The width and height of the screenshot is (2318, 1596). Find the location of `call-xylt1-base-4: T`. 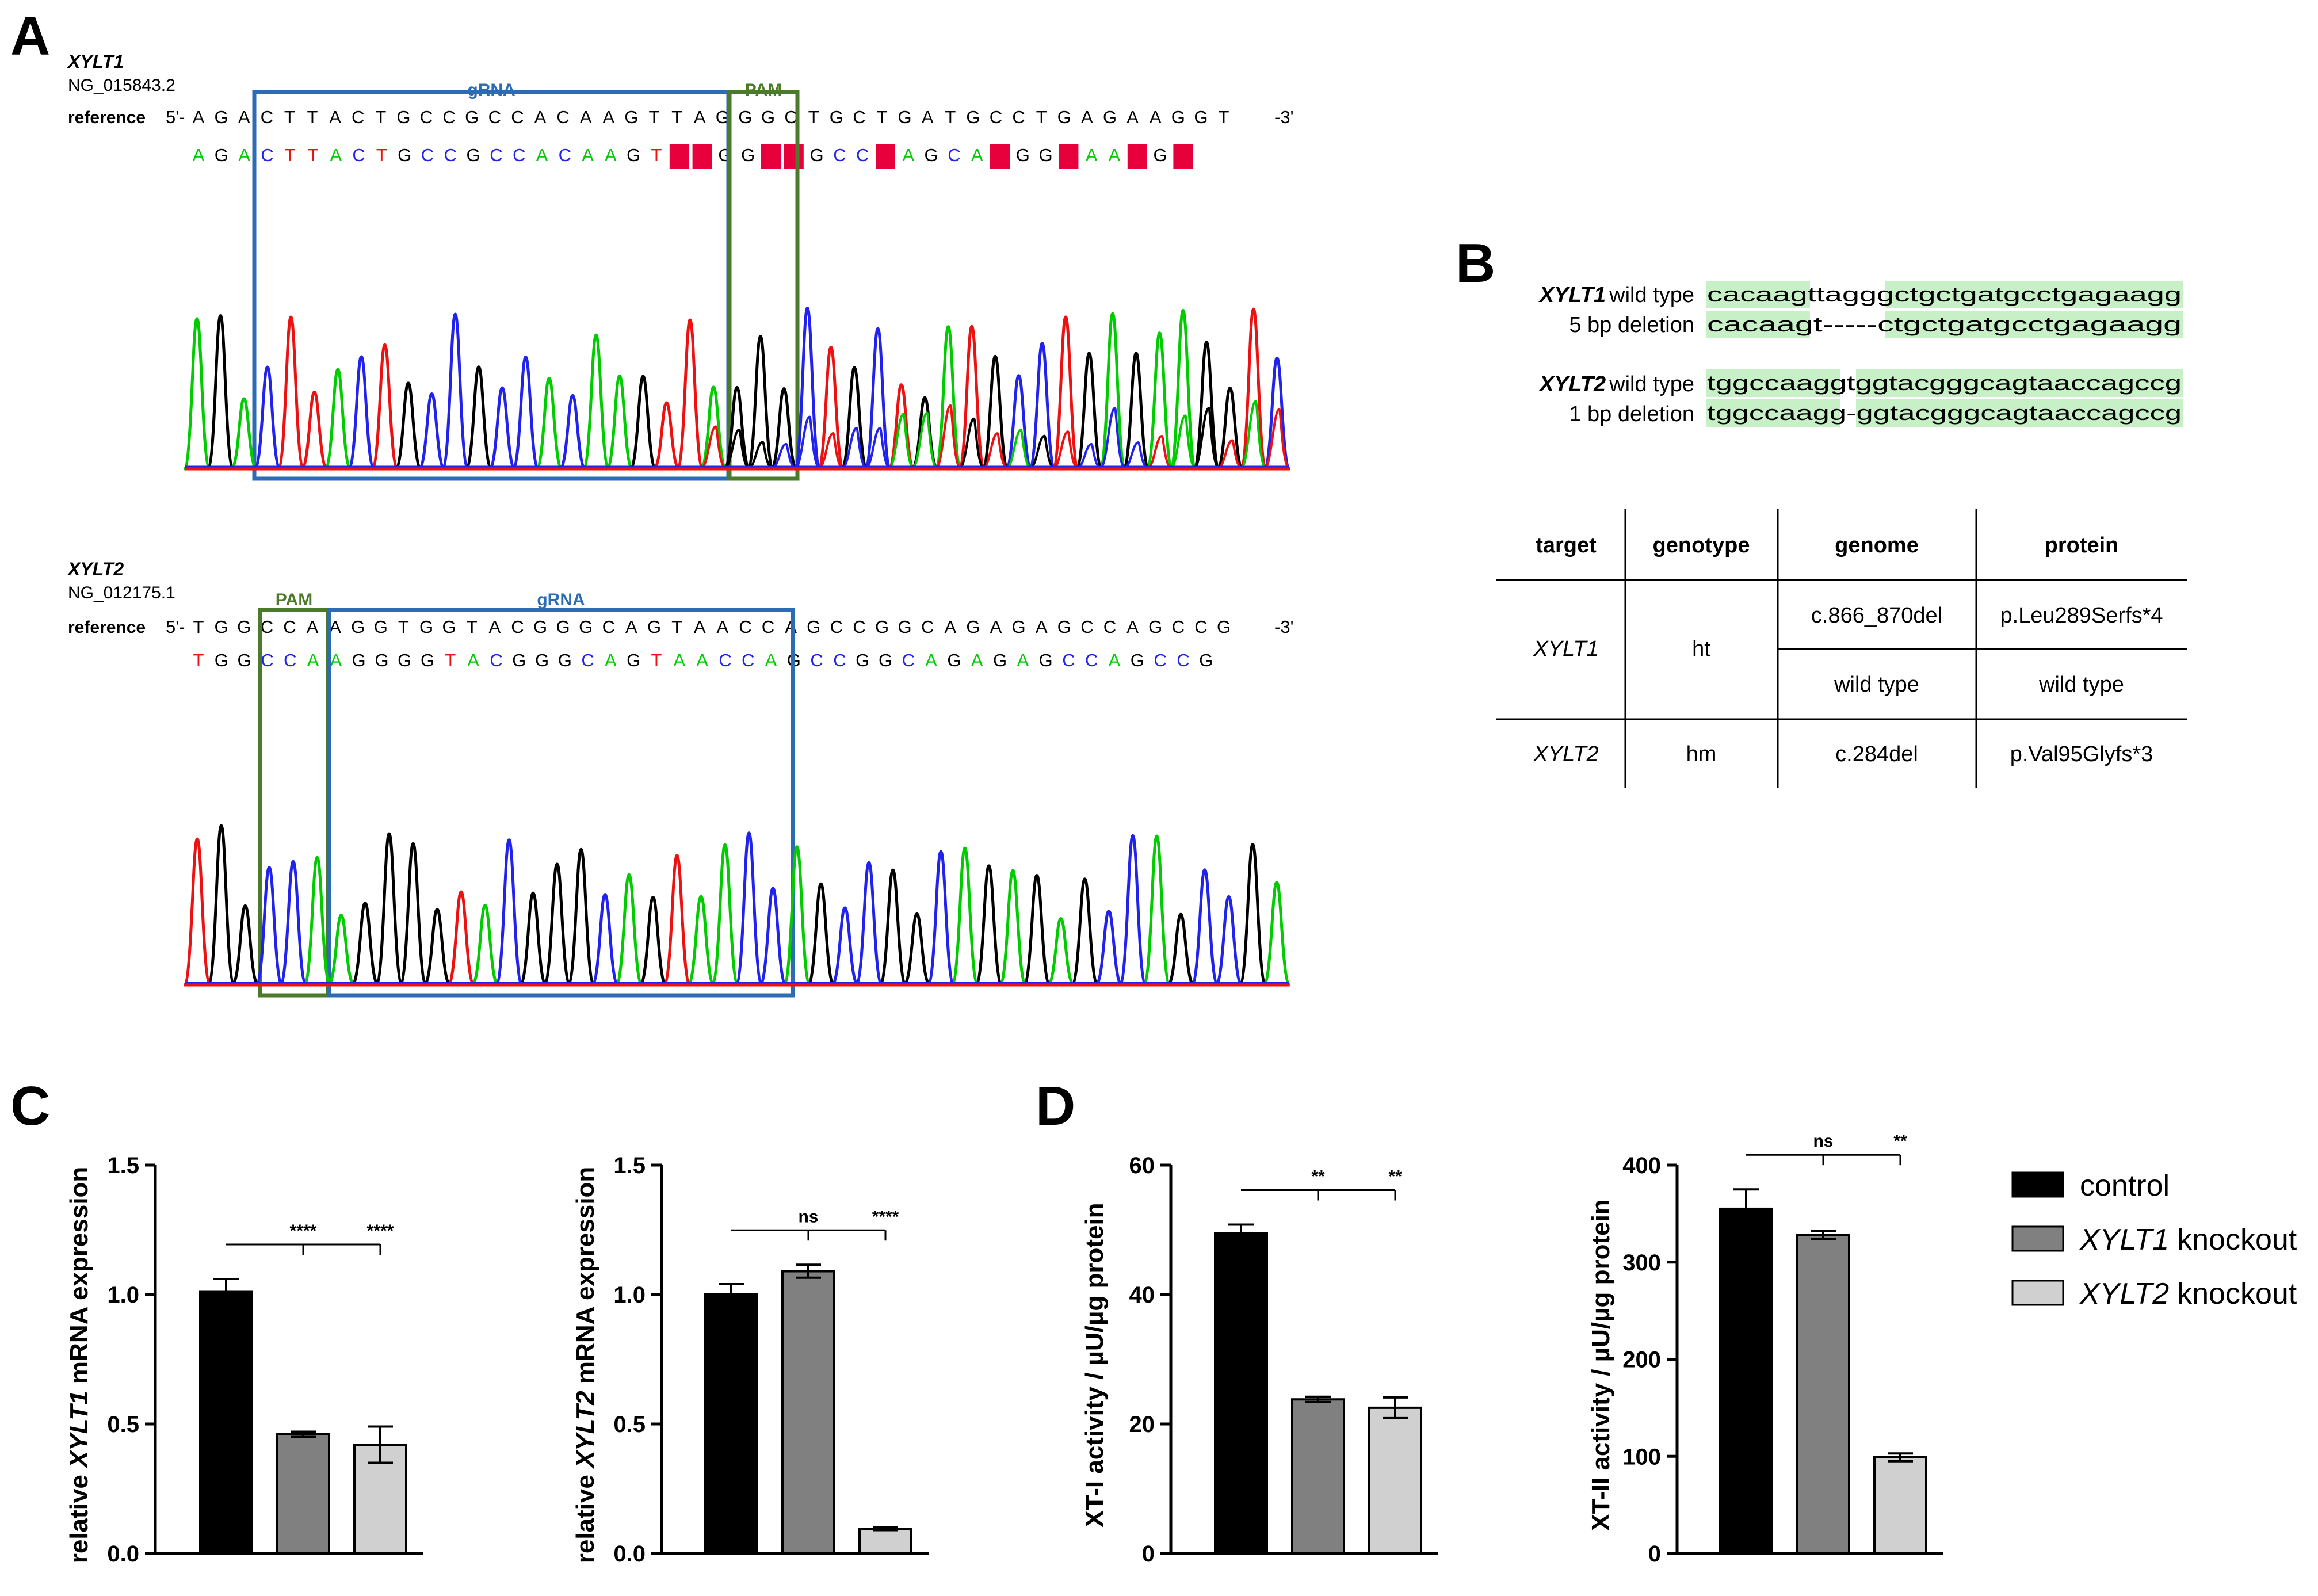

call-xylt1-base-4: T is located at coordinates (290, 155).